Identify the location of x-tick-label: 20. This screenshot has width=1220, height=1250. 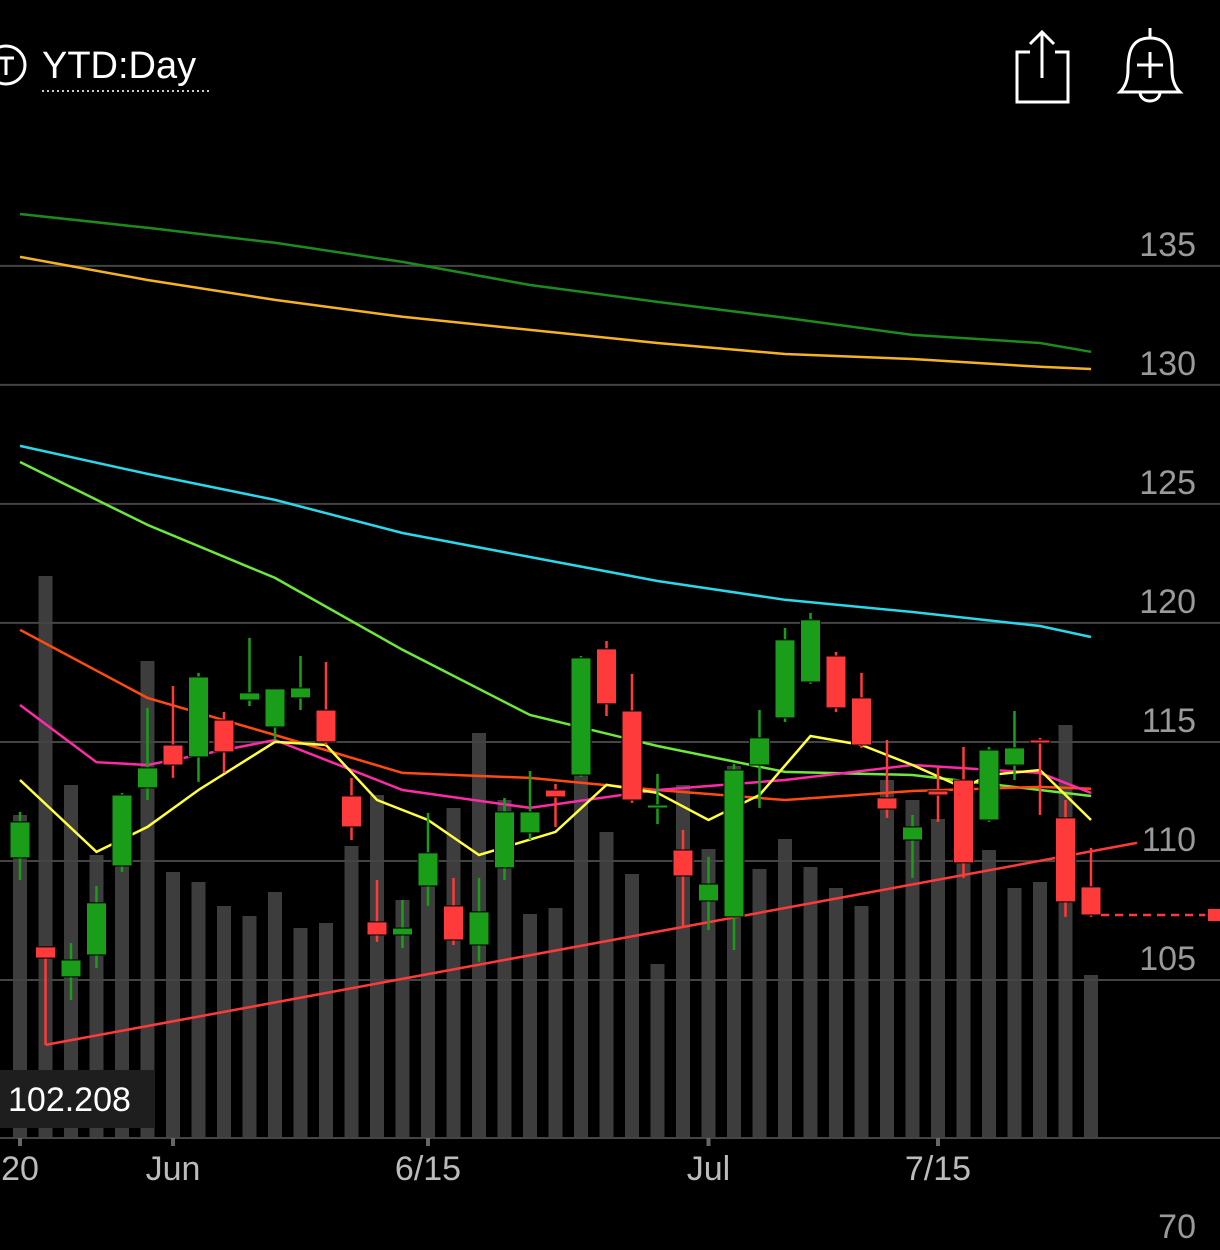
(20, 1169).